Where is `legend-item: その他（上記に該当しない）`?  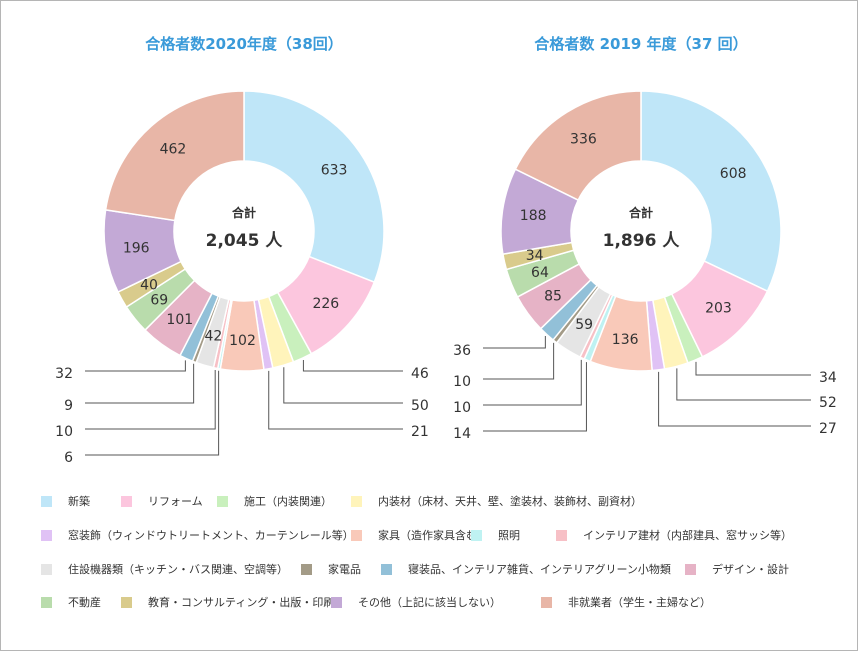 legend-item: その他（上記に該当しない） is located at coordinates (416, 602).